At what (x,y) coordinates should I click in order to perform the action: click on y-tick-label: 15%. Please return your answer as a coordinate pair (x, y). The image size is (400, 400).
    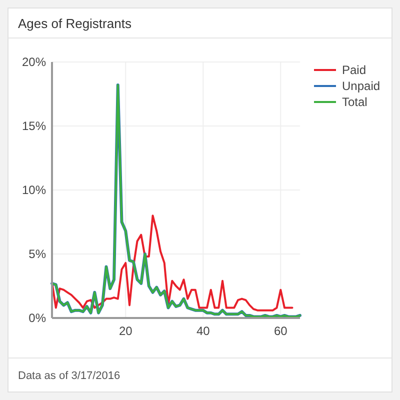
    Looking at the image, I should click on (34, 126).